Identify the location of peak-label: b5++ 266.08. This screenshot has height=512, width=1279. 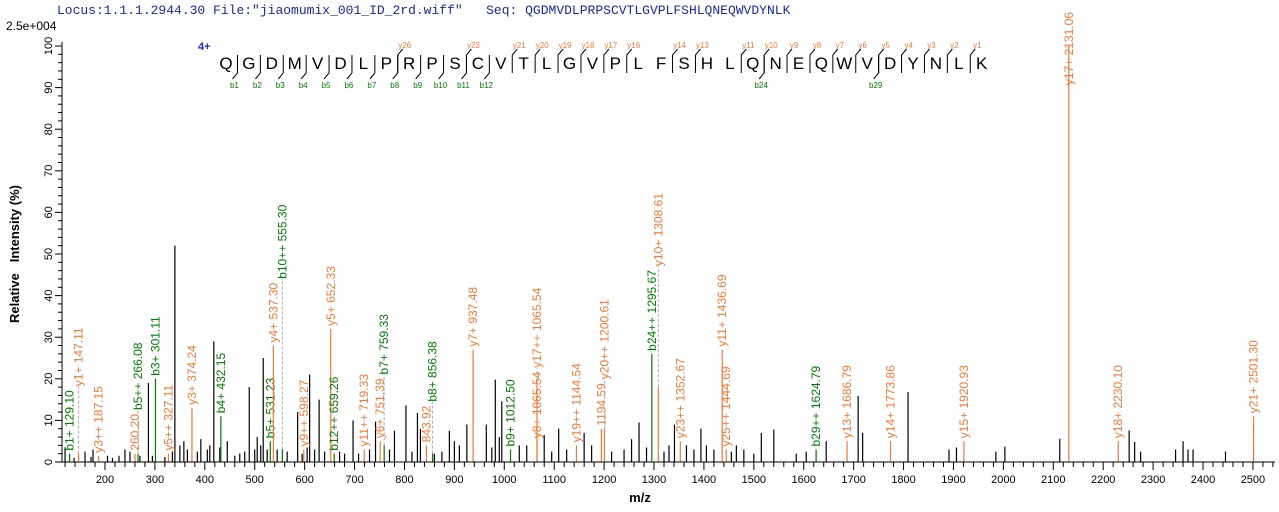
(138, 376).